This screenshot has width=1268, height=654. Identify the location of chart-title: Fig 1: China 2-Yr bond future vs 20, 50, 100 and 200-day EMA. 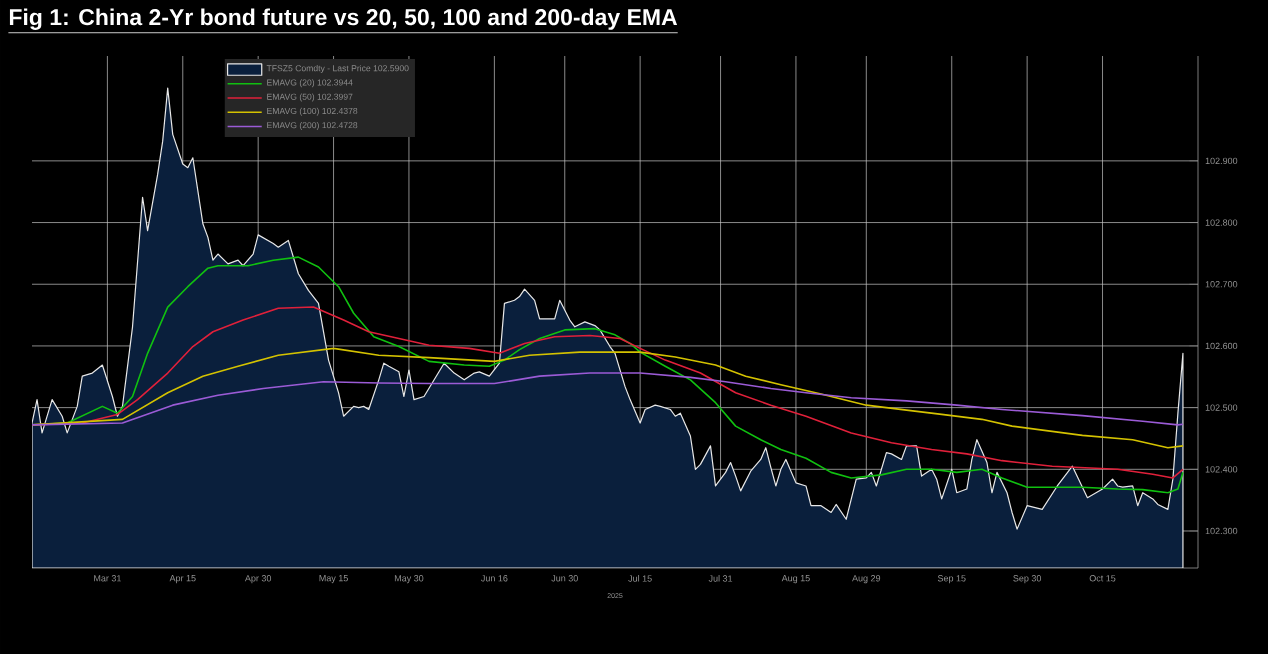
(343, 19).